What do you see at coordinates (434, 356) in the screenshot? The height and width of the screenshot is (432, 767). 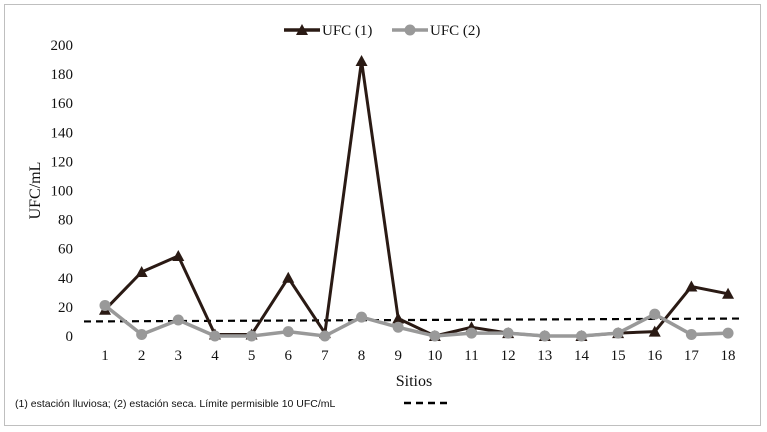 I see `x-tick-label: 10` at bounding box center [434, 356].